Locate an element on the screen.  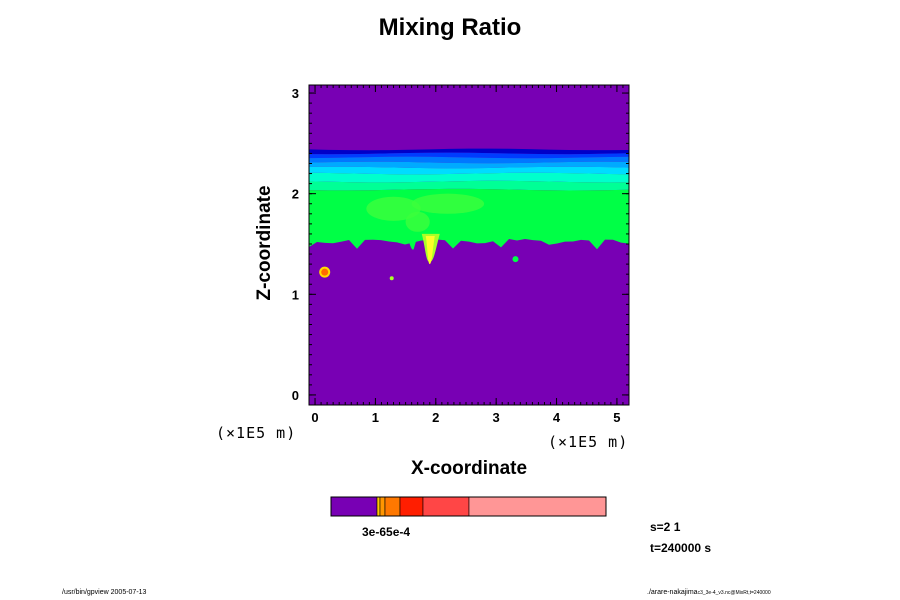
y-tick-label-3: 3 is located at coordinates (295, 93).